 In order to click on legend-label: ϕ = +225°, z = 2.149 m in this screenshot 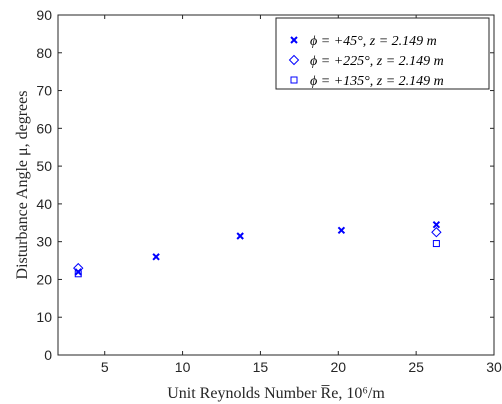, I will do `click(377, 61)`.